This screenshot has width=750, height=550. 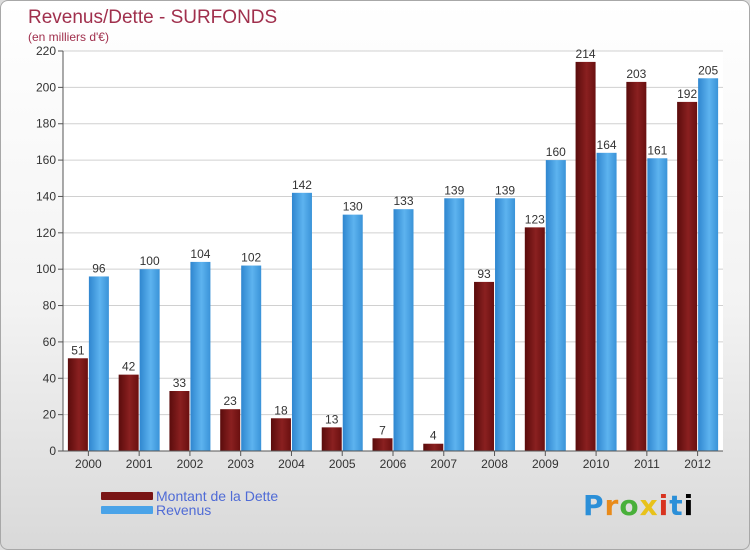 What do you see at coordinates (443, 464) in the screenshot?
I see `x-tick-label: 2007` at bounding box center [443, 464].